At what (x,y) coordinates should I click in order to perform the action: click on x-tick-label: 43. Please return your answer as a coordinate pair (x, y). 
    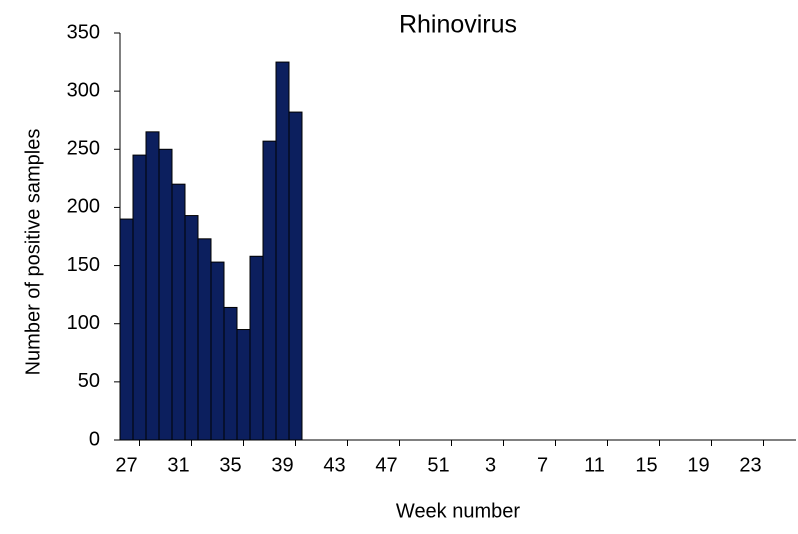
    Looking at the image, I should click on (334, 465).